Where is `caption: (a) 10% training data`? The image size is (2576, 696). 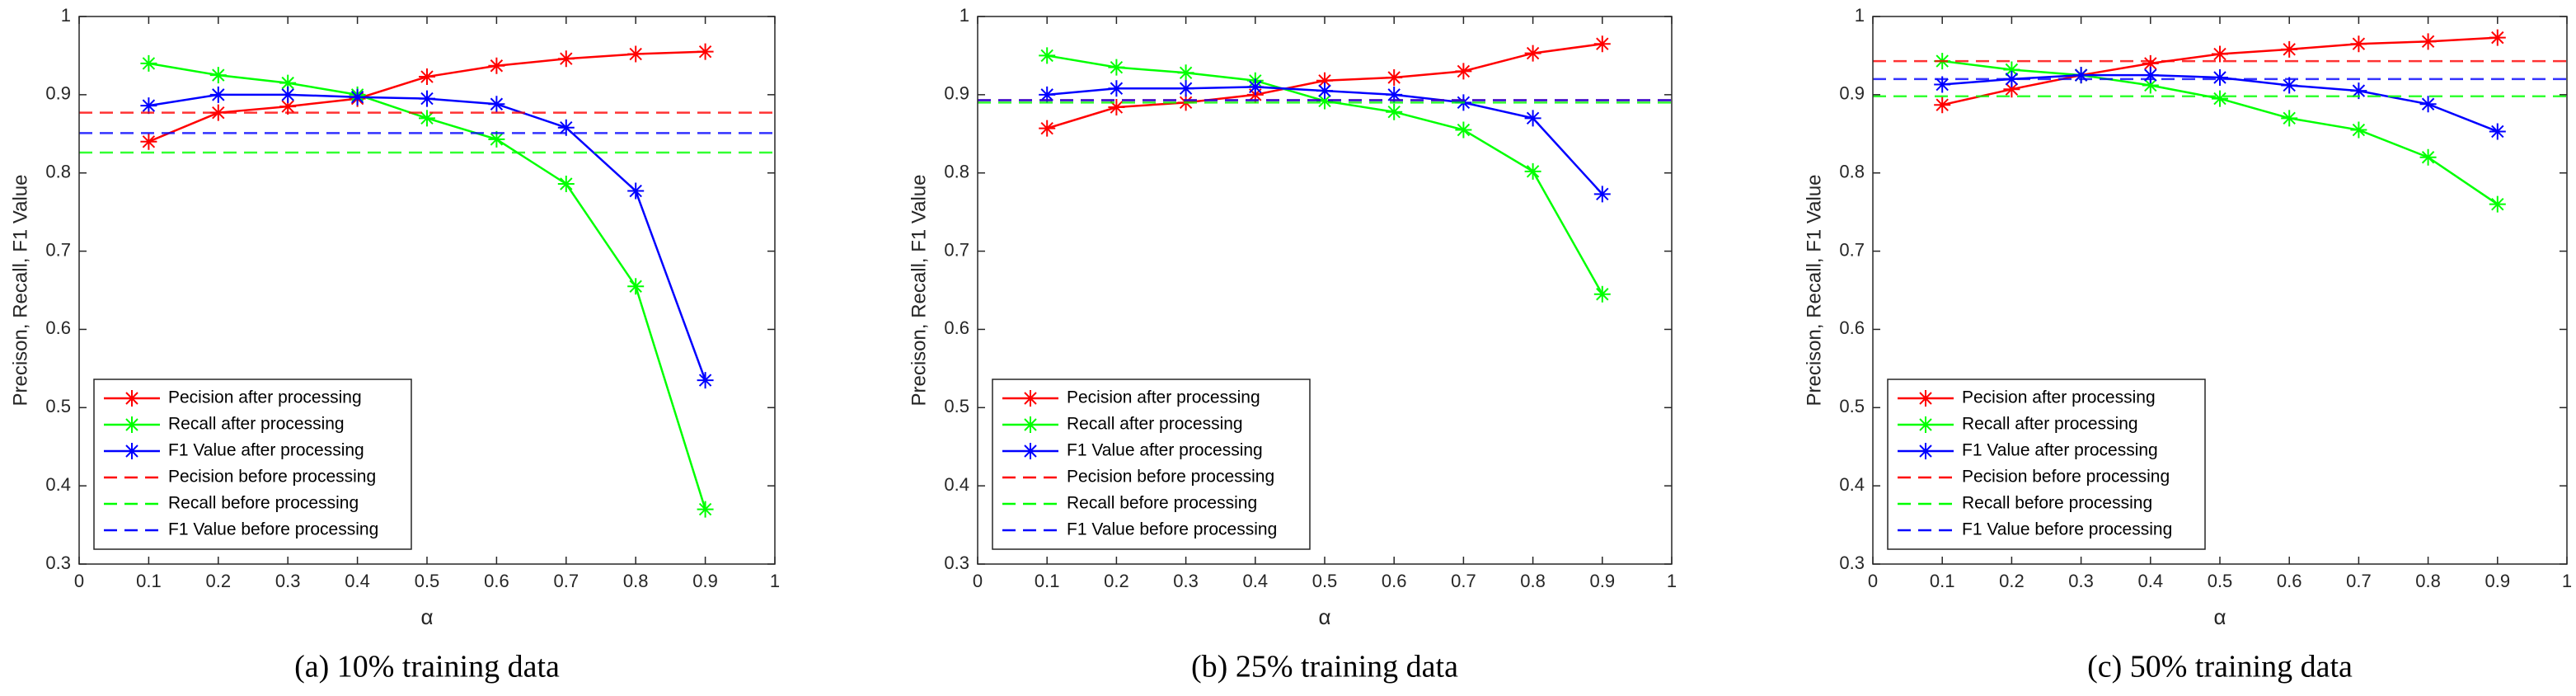
caption: (a) 10% training data is located at coordinates (427, 667).